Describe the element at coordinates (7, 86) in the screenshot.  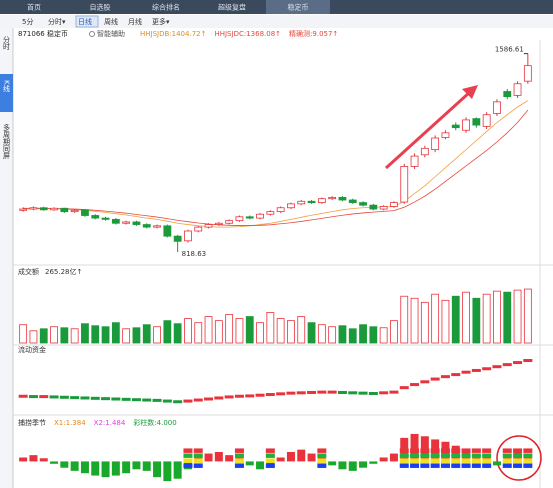
I see `sidebar-item: K线` at that location.